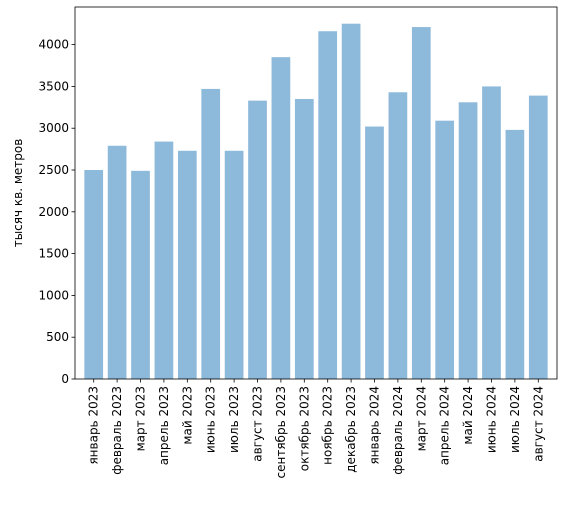 This screenshot has width=580, height=506. I want to click on x-tick-label: июнь 2024, so click(491, 419).